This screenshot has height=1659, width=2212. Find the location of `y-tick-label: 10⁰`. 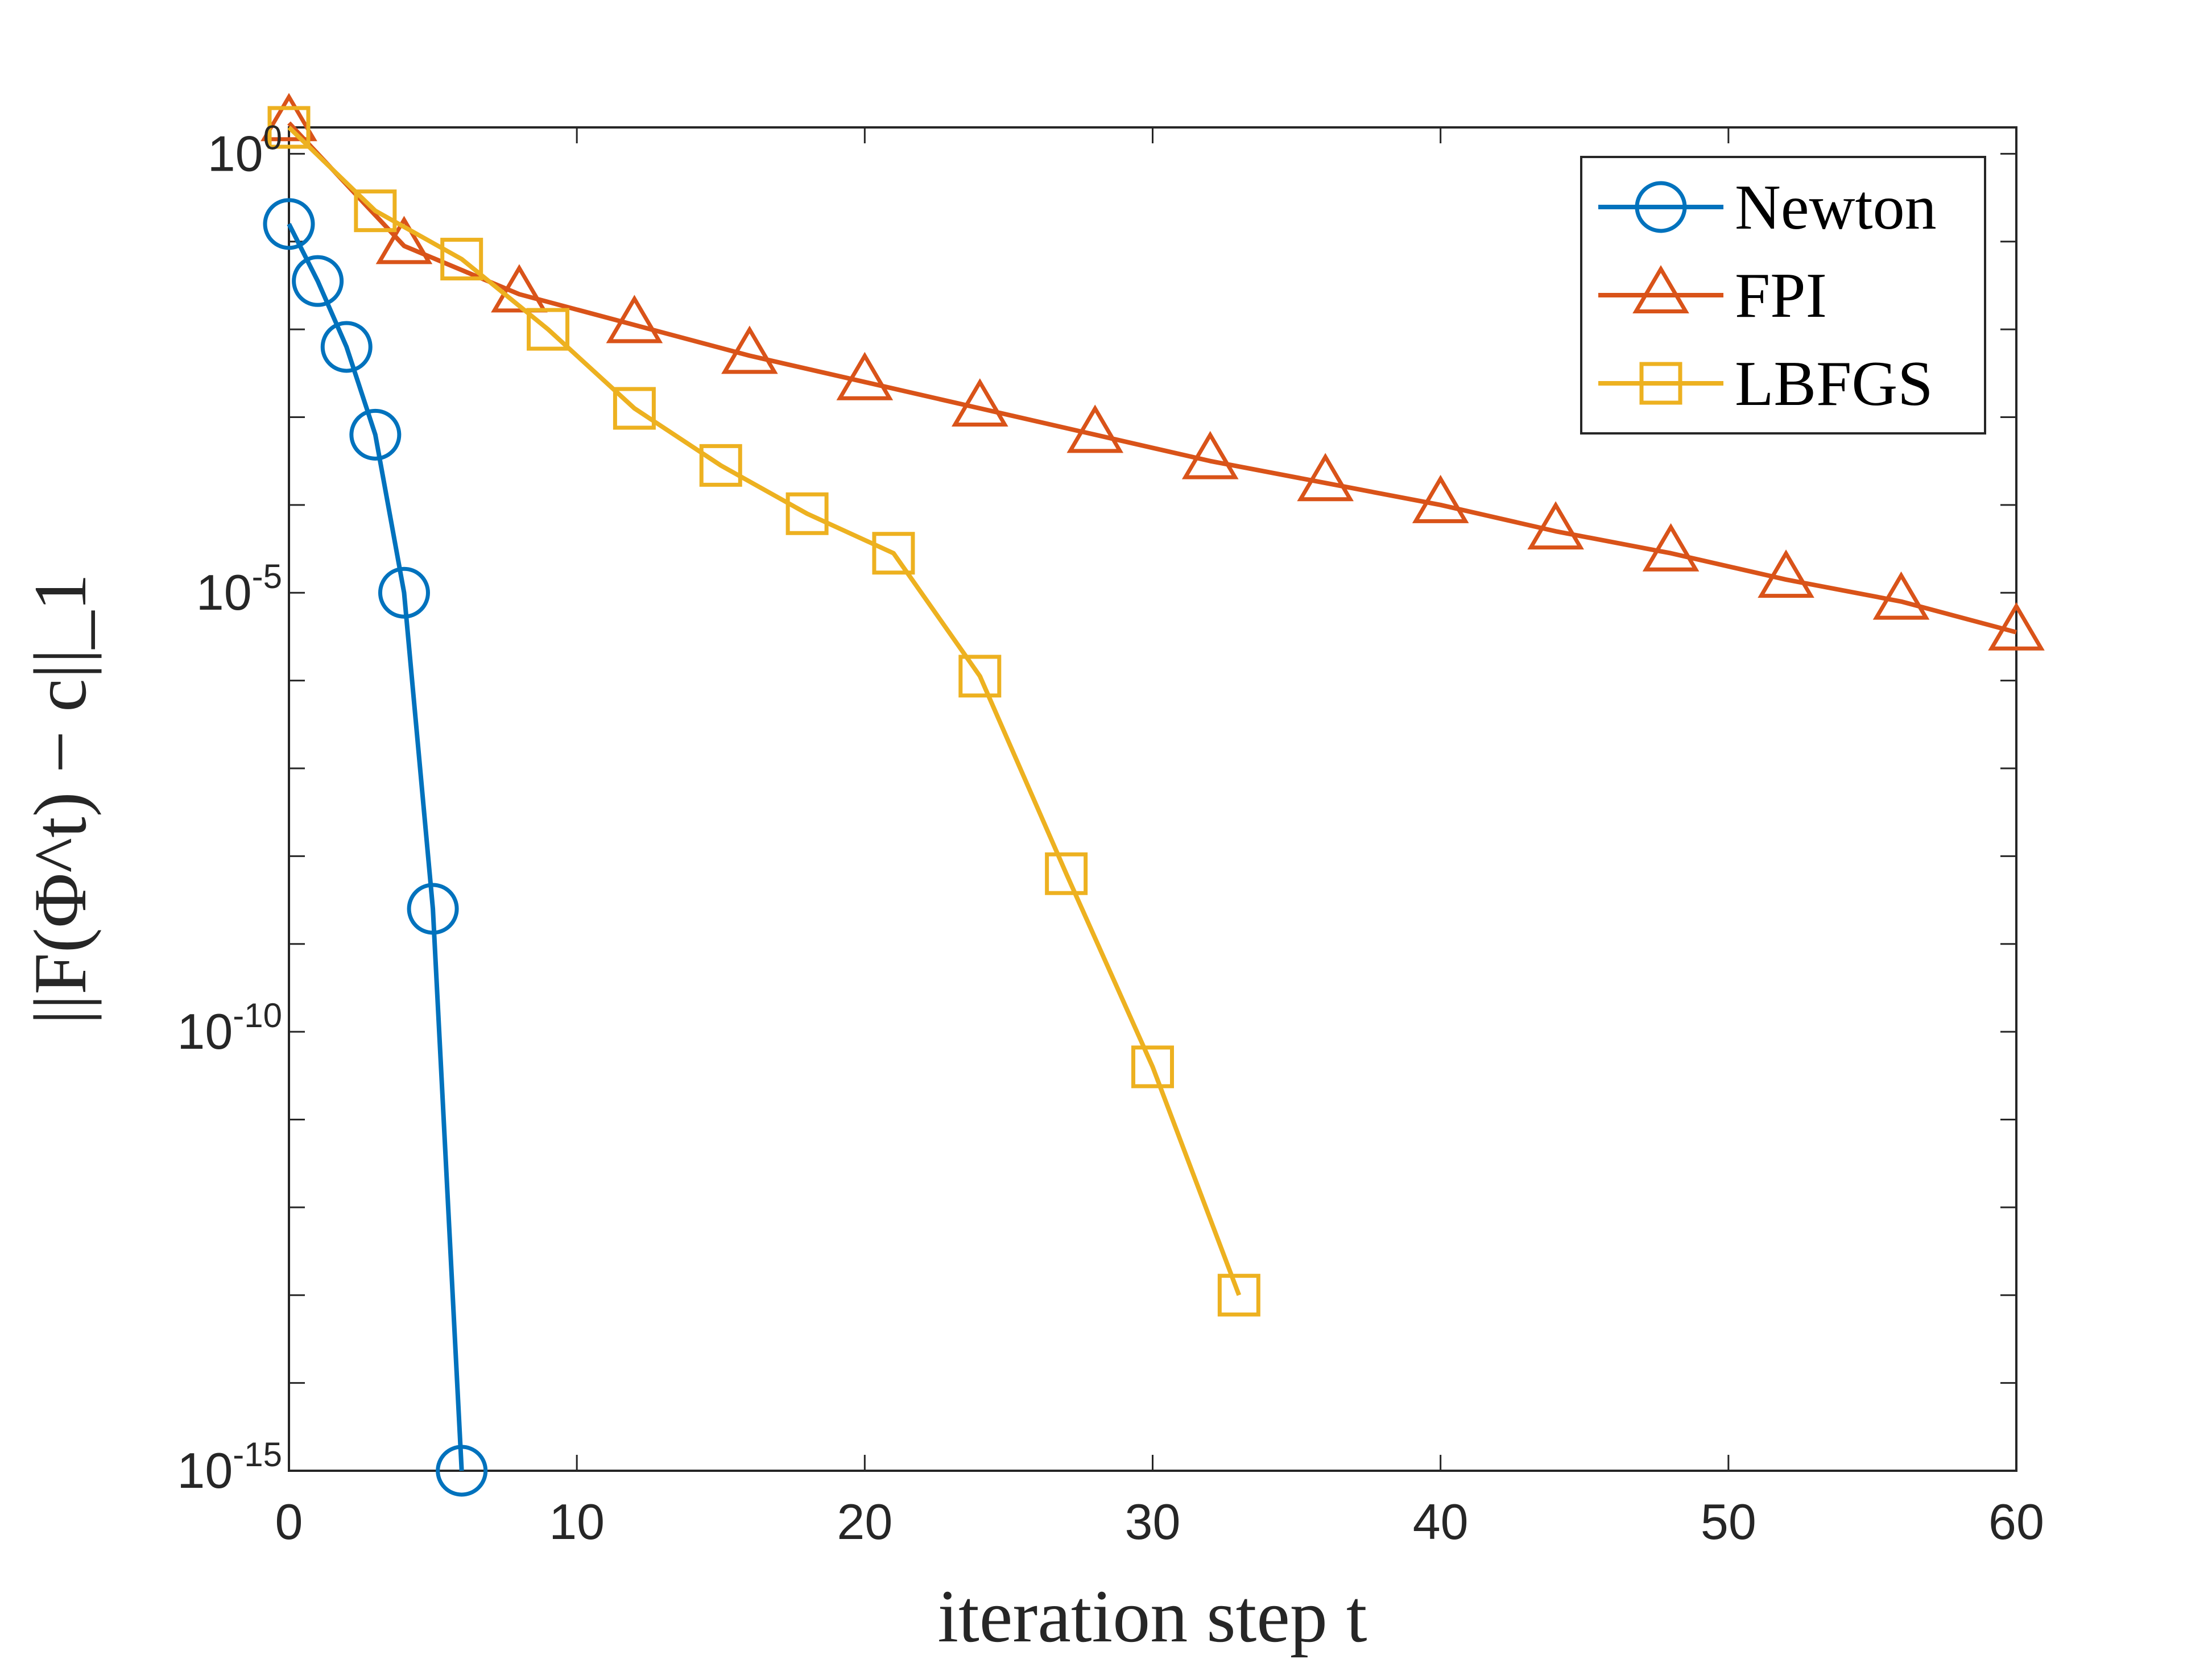

y-tick-label: 10⁰ is located at coordinates (245, 150).